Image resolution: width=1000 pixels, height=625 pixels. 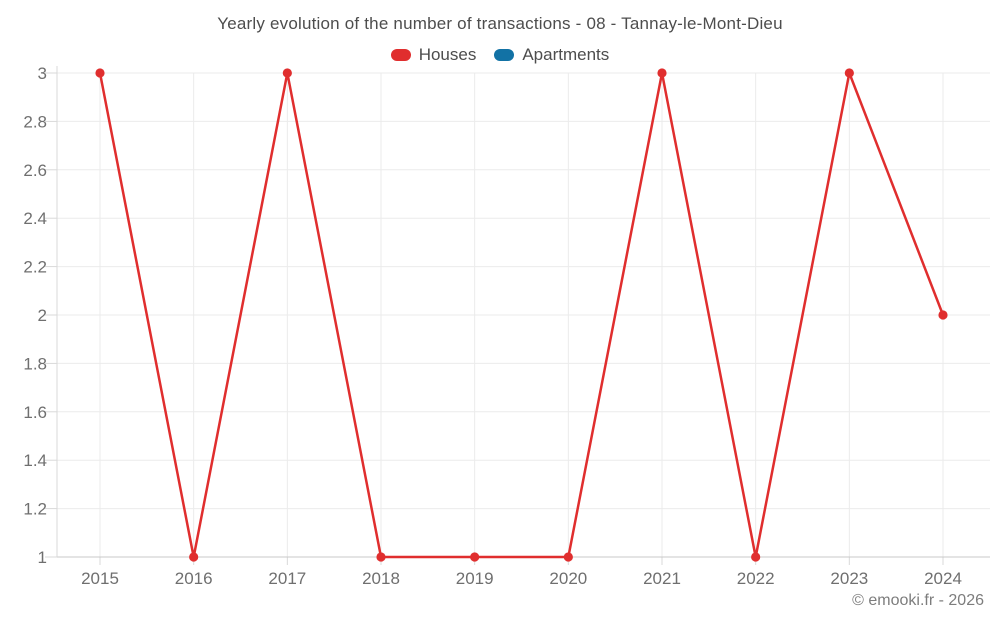 What do you see at coordinates (287, 73) in the screenshot?
I see `data-point-houses-2017` at bounding box center [287, 73].